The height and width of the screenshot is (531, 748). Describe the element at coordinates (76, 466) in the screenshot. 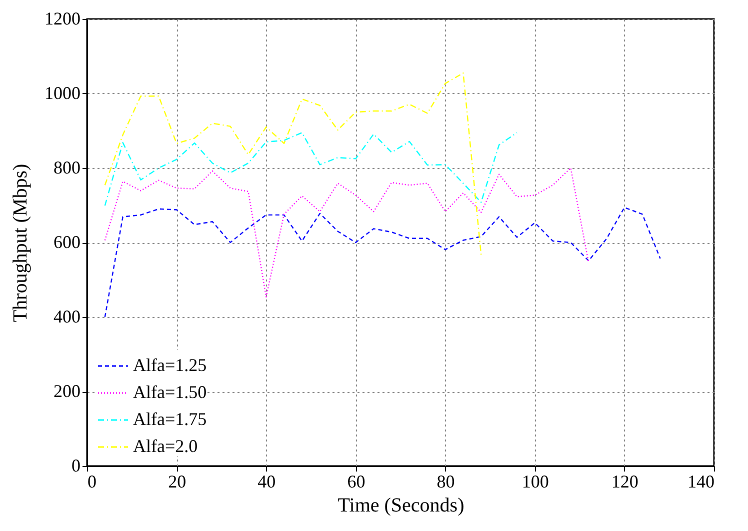

I see `y-tick-label: 0` at that location.